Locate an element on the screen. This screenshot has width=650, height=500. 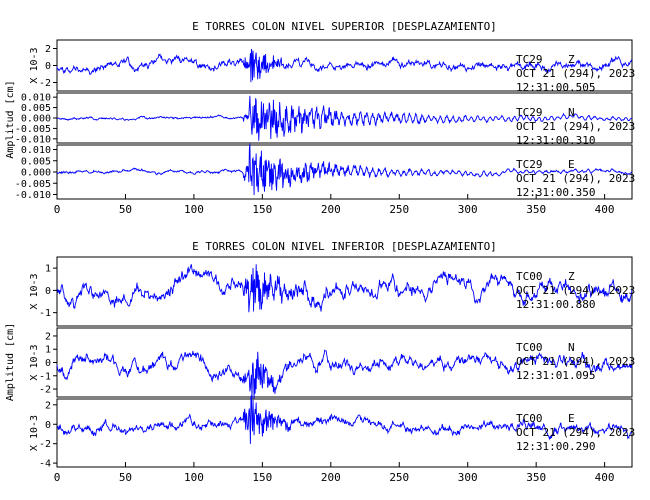
record-time: 12:31:00.880 is located at coordinates (555, 304).